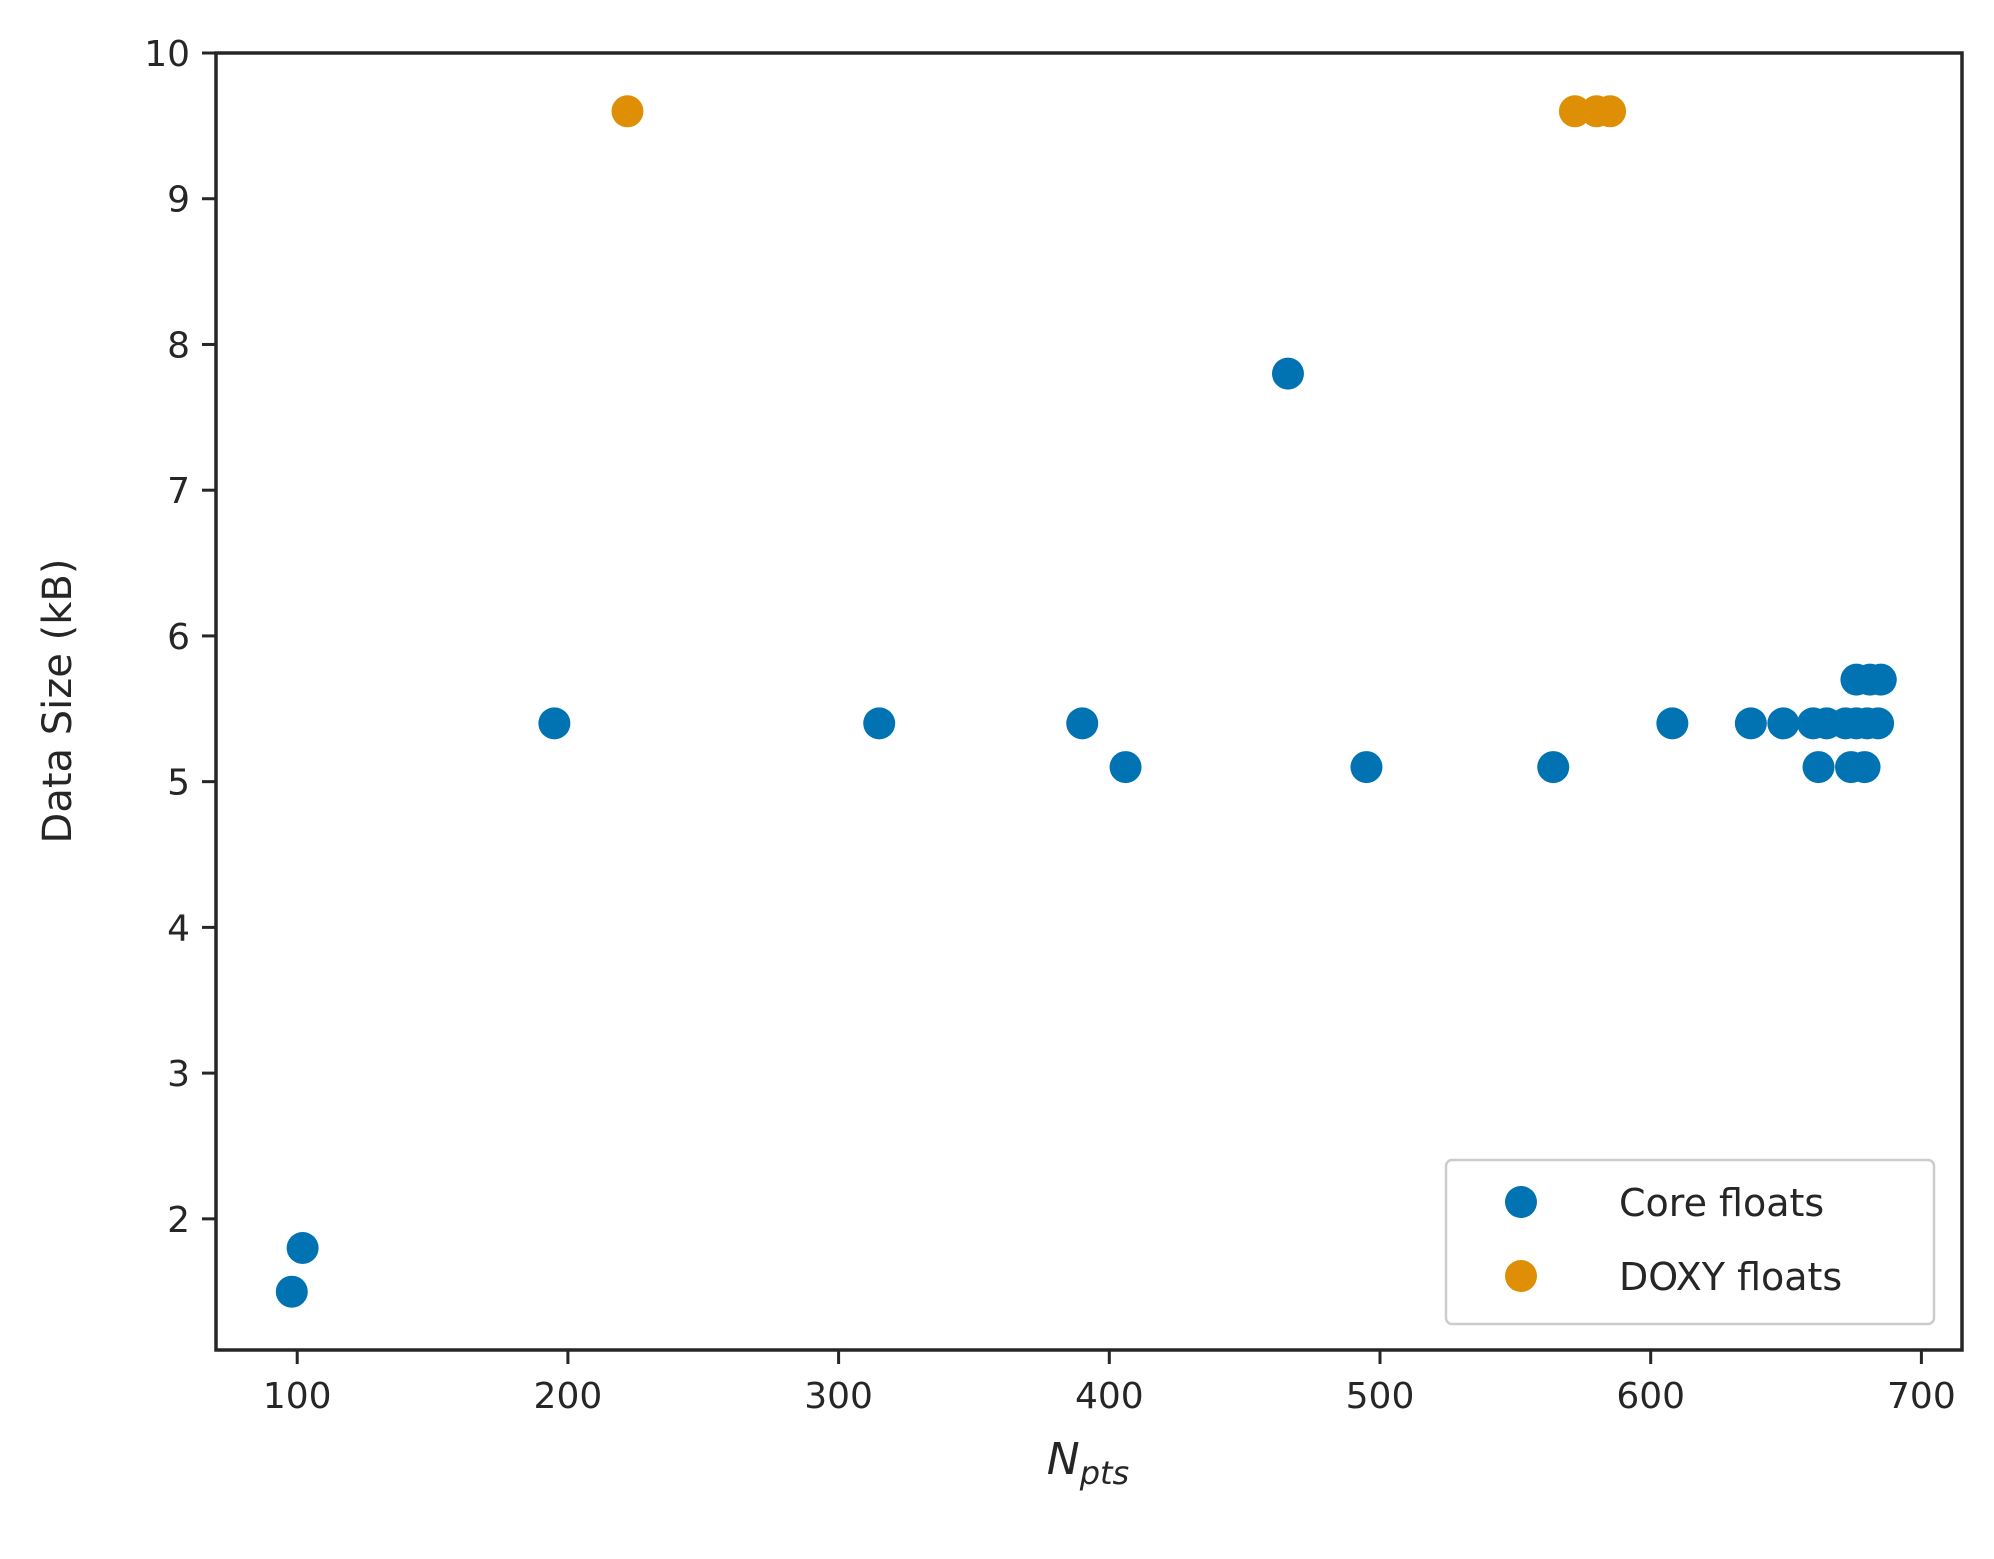 The image size is (1994, 1559). Describe the element at coordinates (178, 491) in the screenshot. I see `y-tick-label: 7` at that location.